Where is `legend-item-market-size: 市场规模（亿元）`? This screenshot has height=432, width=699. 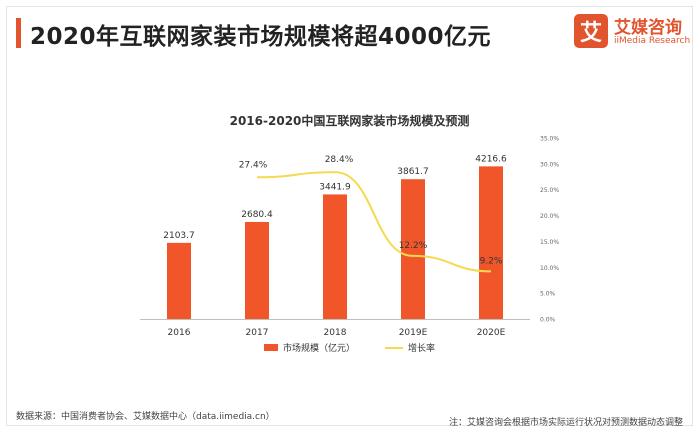
legend-item-market-size: 市场规模（亿元） is located at coordinates (309, 347).